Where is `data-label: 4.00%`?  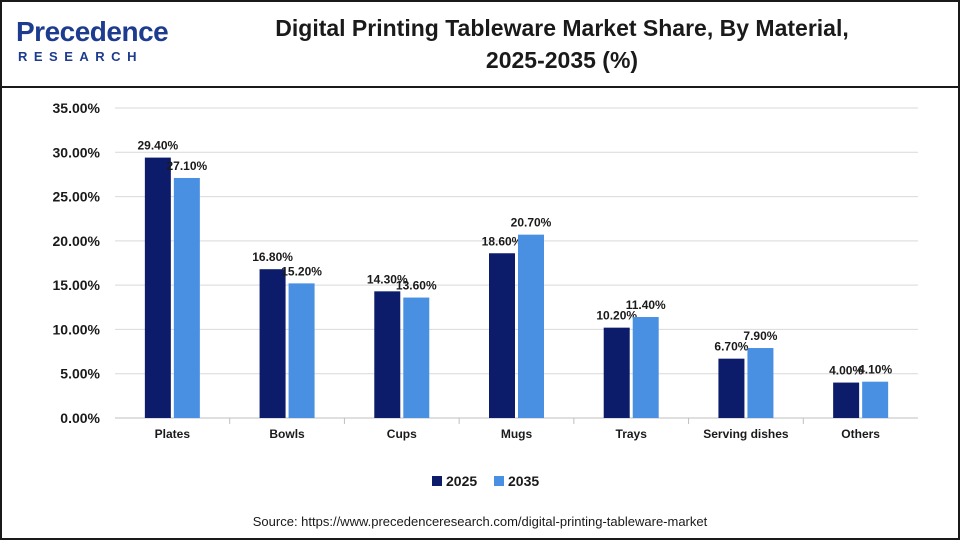 data-label: 4.00% is located at coordinates (846, 371).